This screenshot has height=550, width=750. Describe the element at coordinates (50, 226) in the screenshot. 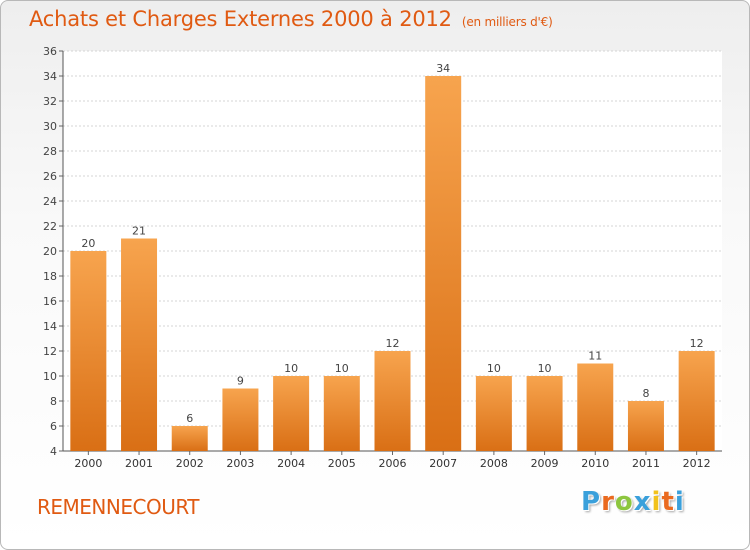

I see `y-tick-label: 22` at that location.